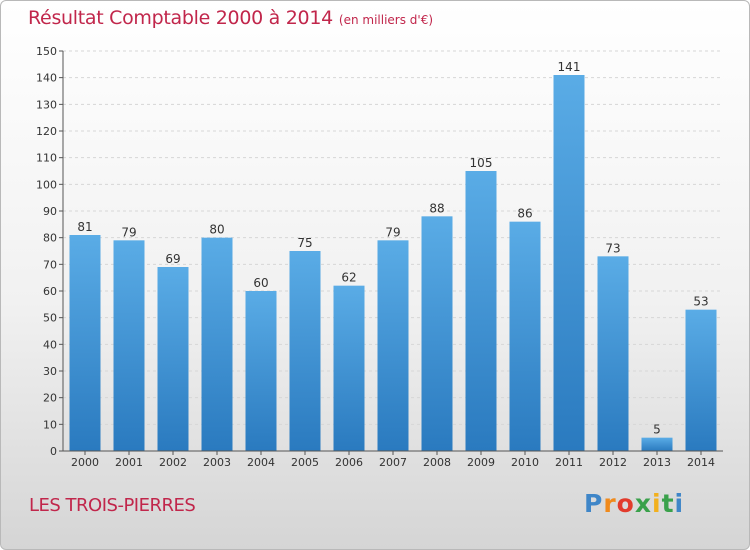 The image size is (750, 550). What do you see at coordinates (84, 227) in the screenshot?
I see `data-label: 81` at bounding box center [84, 227].